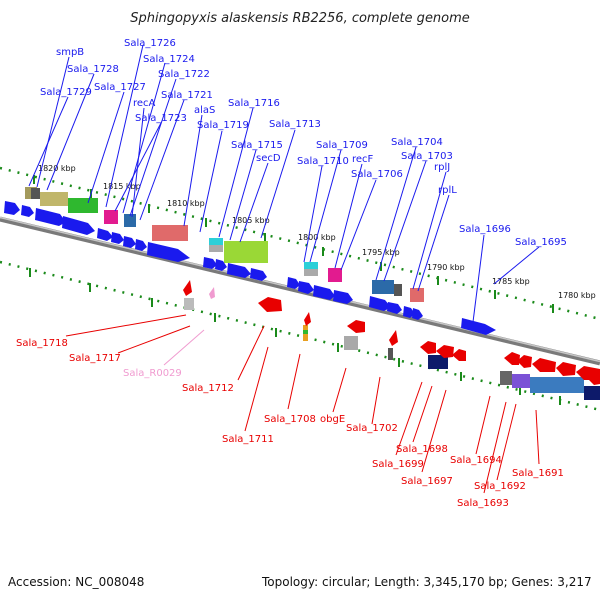 The image size is (600, 600). What do you see at coordinates (442, 167) in the screenshot?
I see `gene-label-rplJ: rplJ` at bounding box center [442, 167].